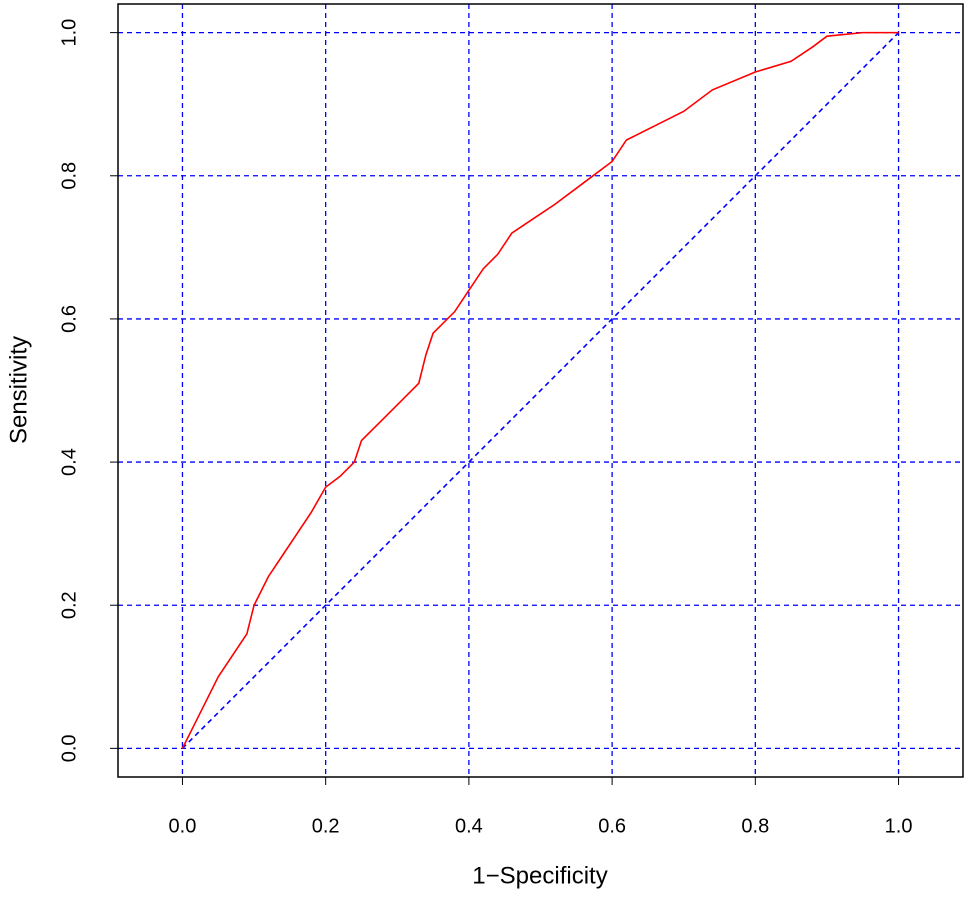 The width and height of the screenshot is (968, 897). I want to click on x-tick-label: 1.0, so click(899, 826).